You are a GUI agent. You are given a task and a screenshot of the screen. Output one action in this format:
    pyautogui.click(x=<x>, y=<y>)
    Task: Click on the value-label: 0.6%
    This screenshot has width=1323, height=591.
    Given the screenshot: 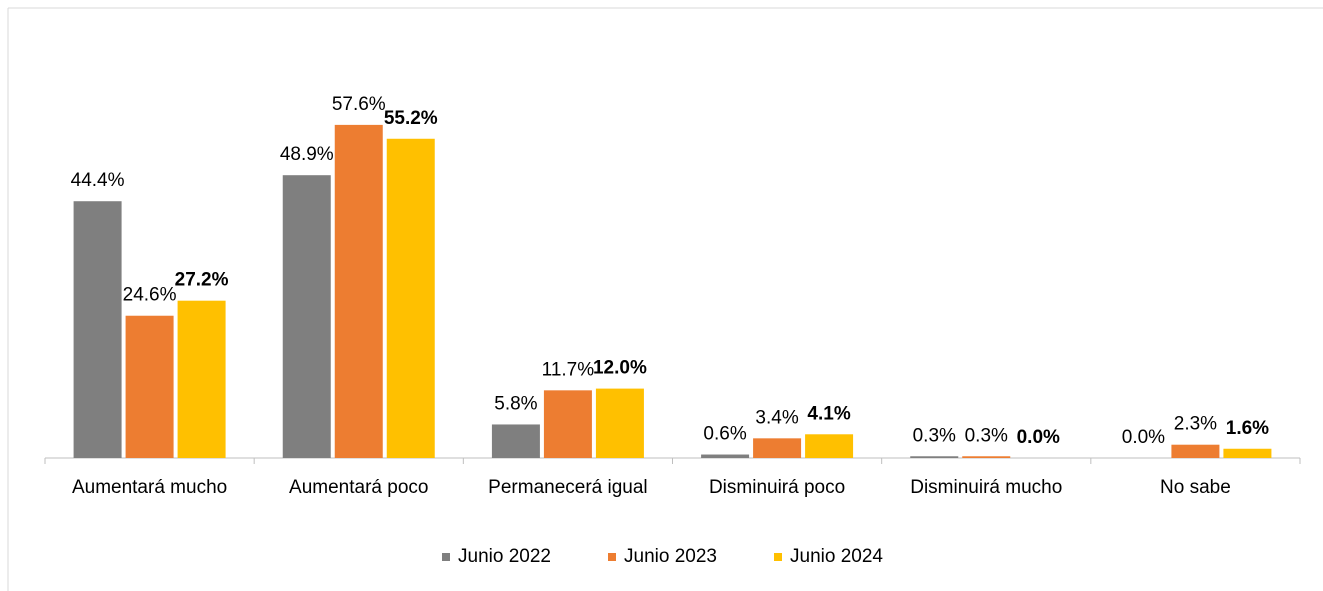 What is the action you would take?
    pyautogui.click(x=724, y=434)
    